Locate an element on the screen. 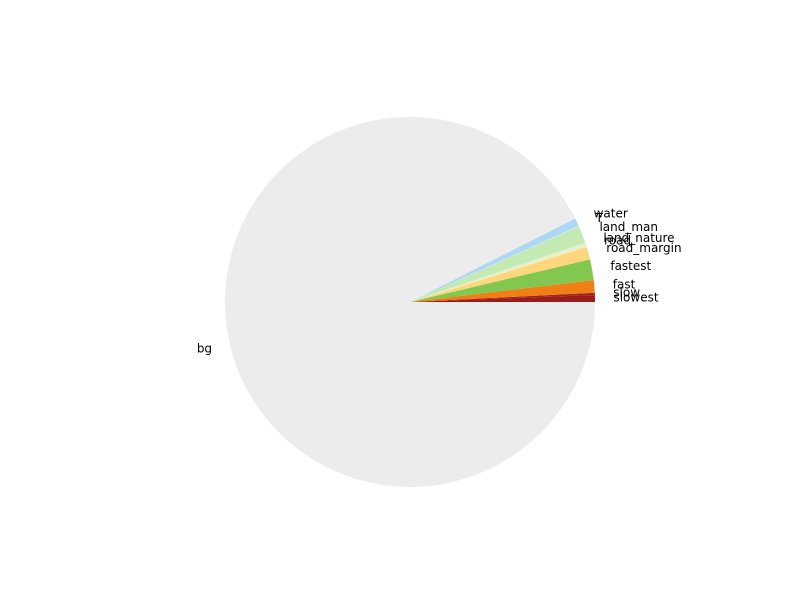 This screenshot has height=600, width=800. pie-slice-road is located at coordinates (498, 273).